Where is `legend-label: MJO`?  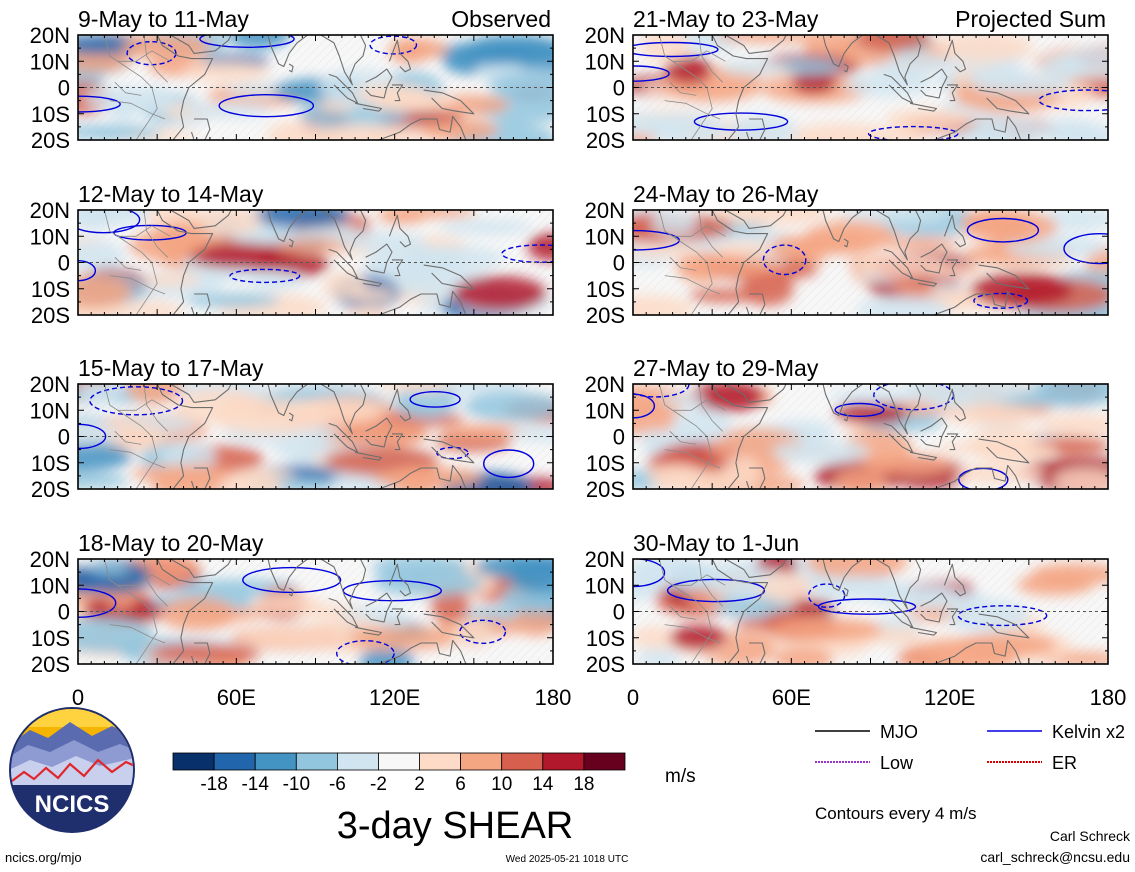 legend-label: MJO is located at coordinates (899, 732).